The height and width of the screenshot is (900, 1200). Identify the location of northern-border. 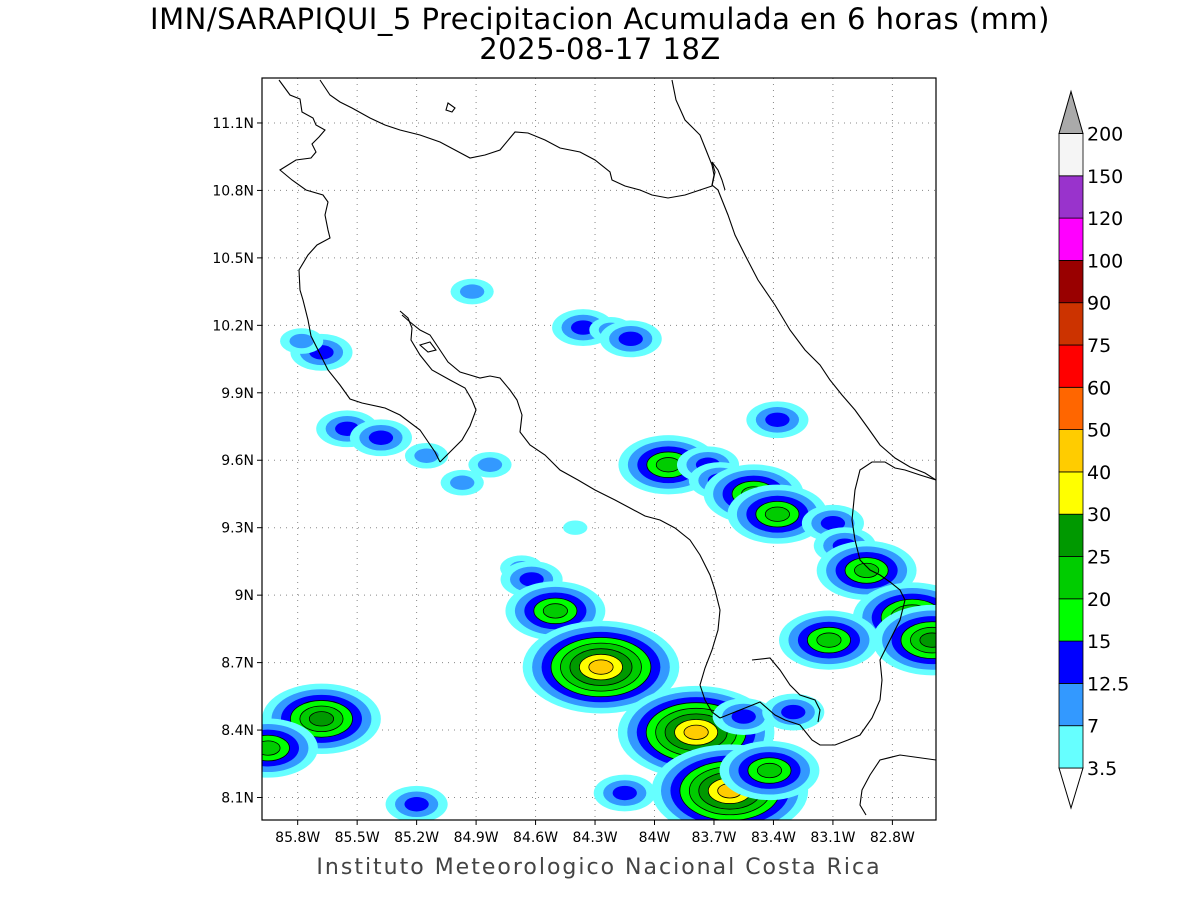
(522, 139).